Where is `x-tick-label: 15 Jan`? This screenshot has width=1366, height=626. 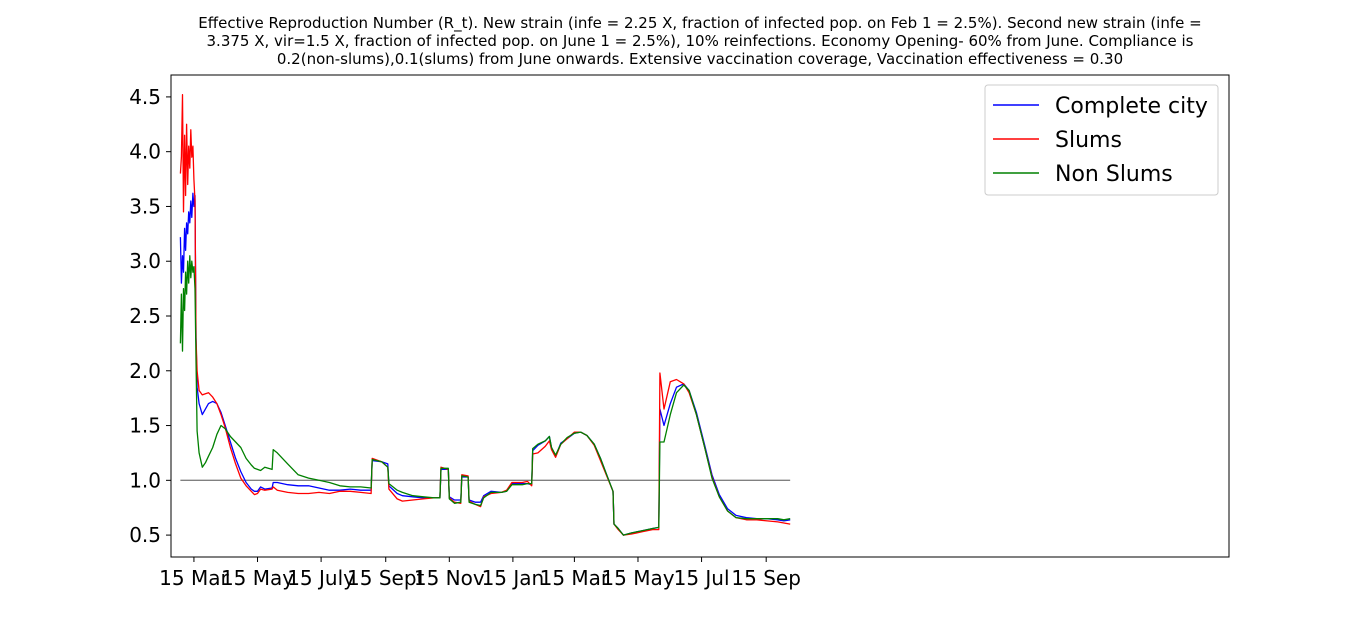
x-tick-label: 15 Jan is located at coordinates (513, 578).